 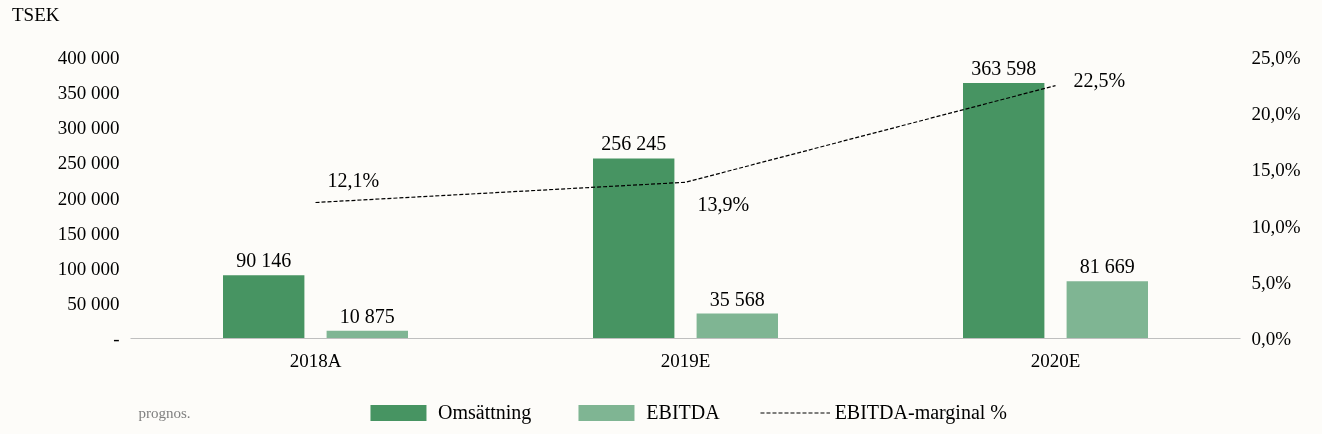 What do you see at coordinates (88, 163) in the screenshot?
I see `y-tick-label: 250 000` at bounding box center [88, 163].